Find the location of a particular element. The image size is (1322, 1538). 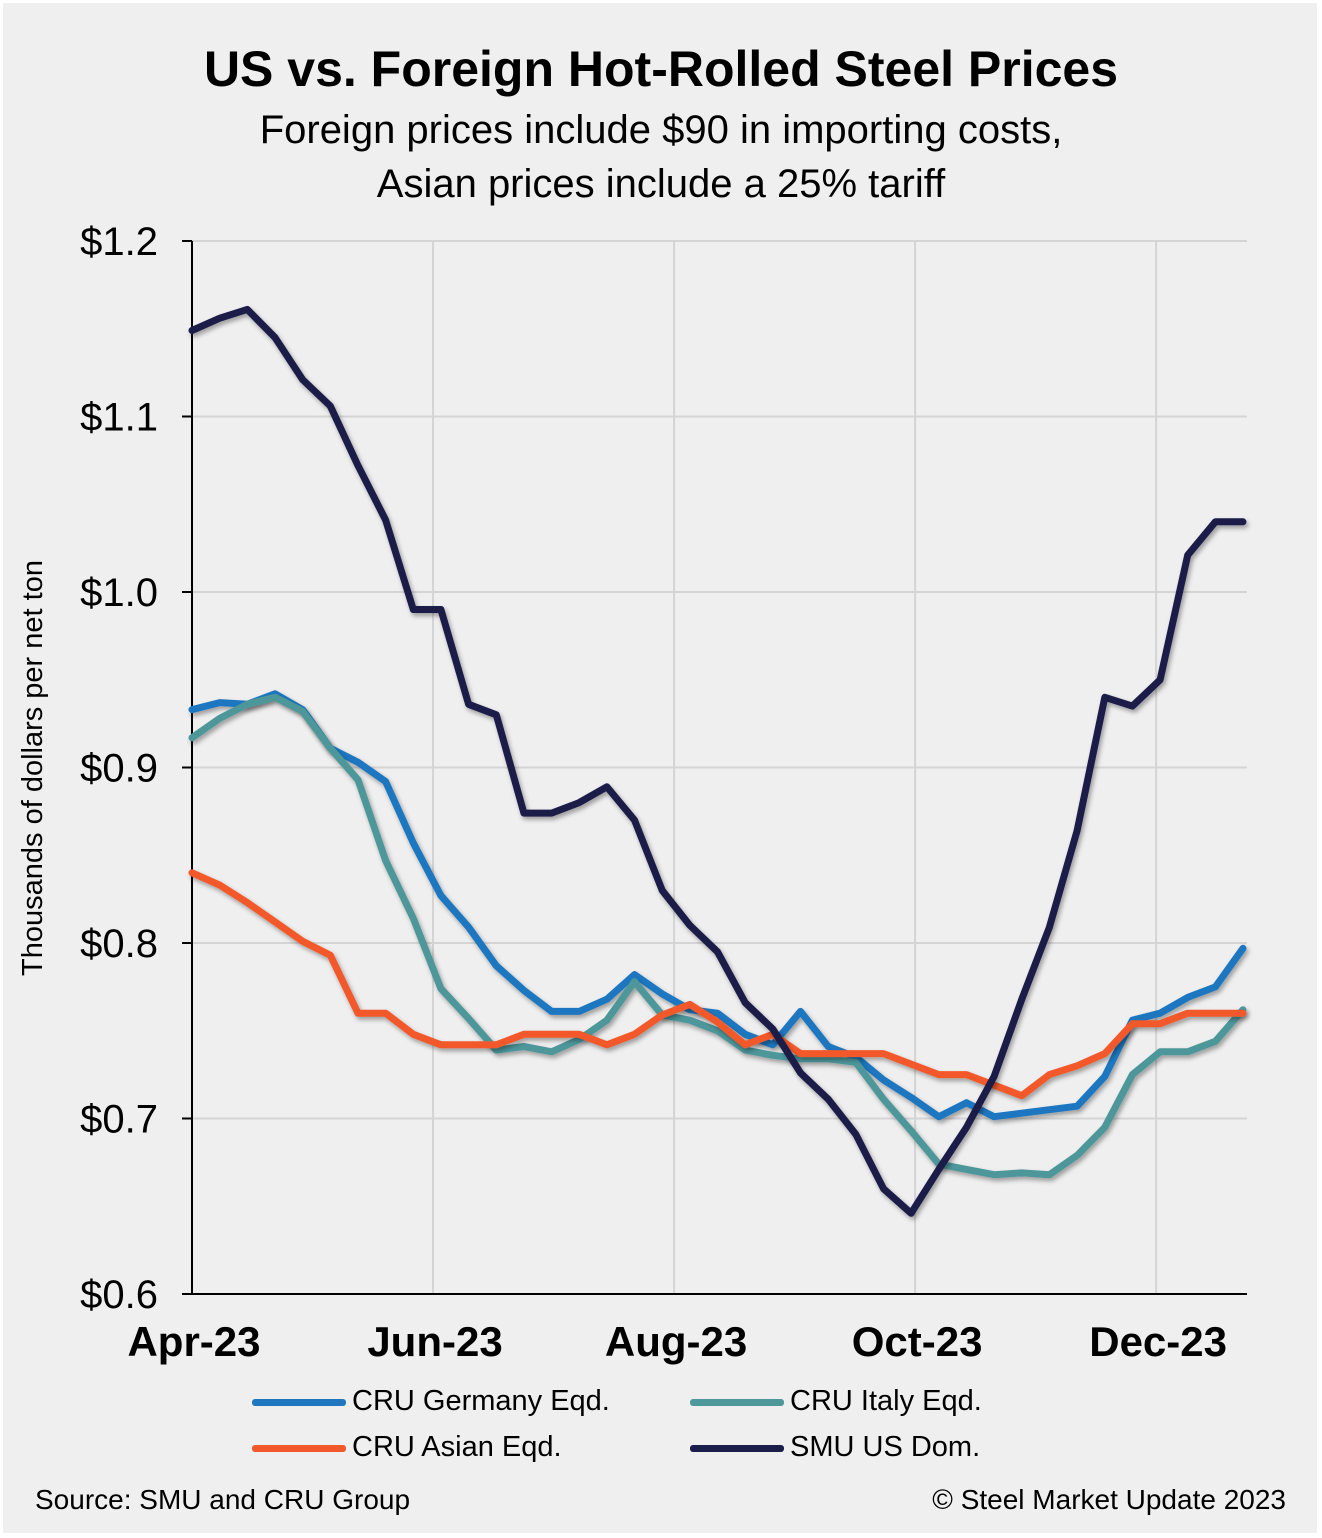

source-note: Source: SMU and CRU Group is located at coordinates (223, 1499).